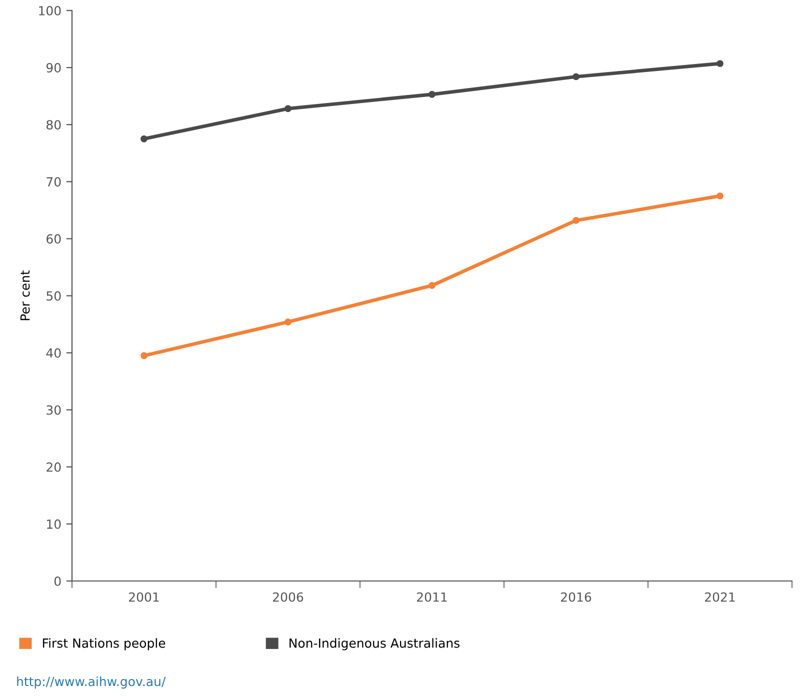 The height and width of the screenshot is (700, 800). Describe the element at coordinates (53, 467) in the screenshot. I see `y-tick-label: 20` at that location.